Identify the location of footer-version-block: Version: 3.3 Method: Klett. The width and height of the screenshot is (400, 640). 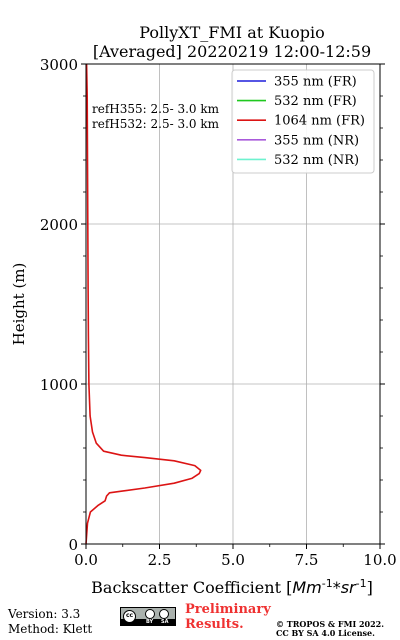
(50, 622).